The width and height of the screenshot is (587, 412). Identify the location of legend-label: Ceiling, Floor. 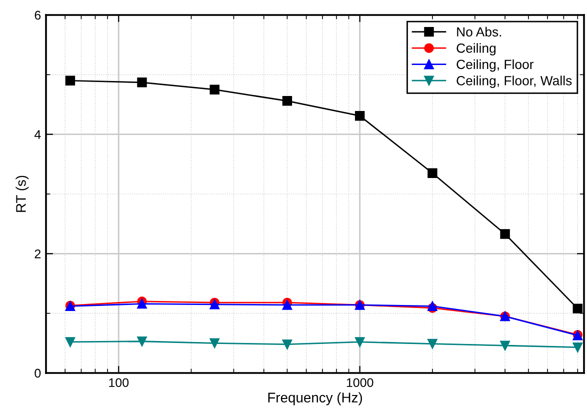
(495, 65).